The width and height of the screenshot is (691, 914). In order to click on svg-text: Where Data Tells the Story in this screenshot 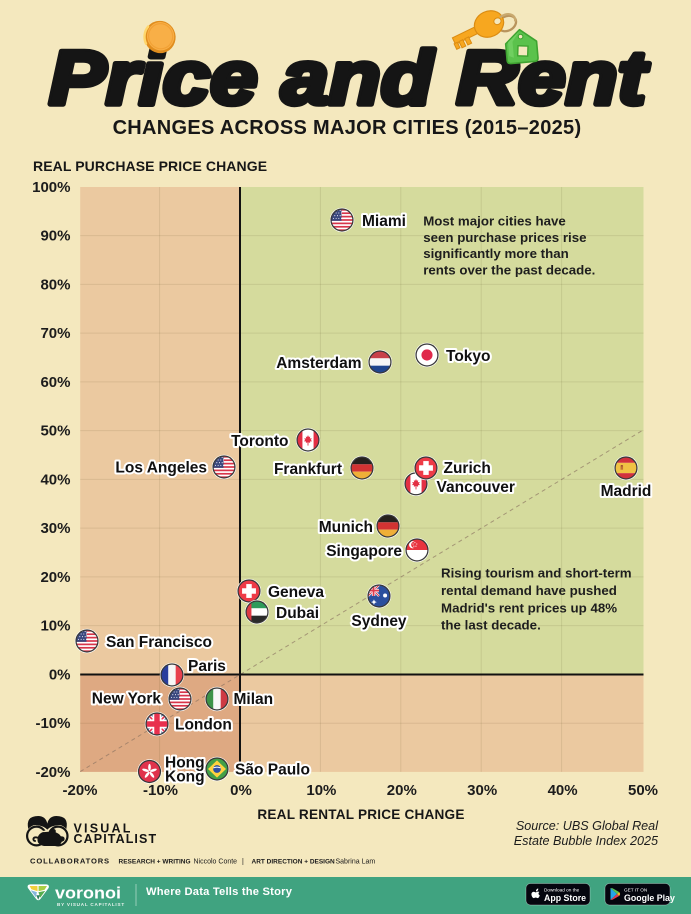, I will do `click(219, 892)`.